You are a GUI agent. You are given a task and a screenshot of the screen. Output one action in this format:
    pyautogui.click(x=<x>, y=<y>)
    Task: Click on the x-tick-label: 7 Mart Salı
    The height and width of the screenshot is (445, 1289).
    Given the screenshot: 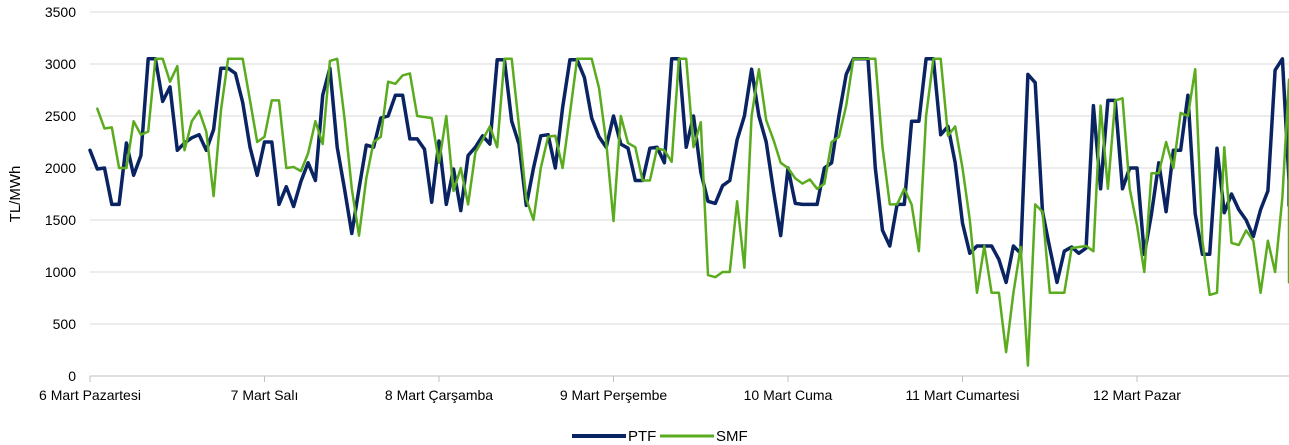 What is the action you would take?
    pyautogui.click(x=265, y=395)
    